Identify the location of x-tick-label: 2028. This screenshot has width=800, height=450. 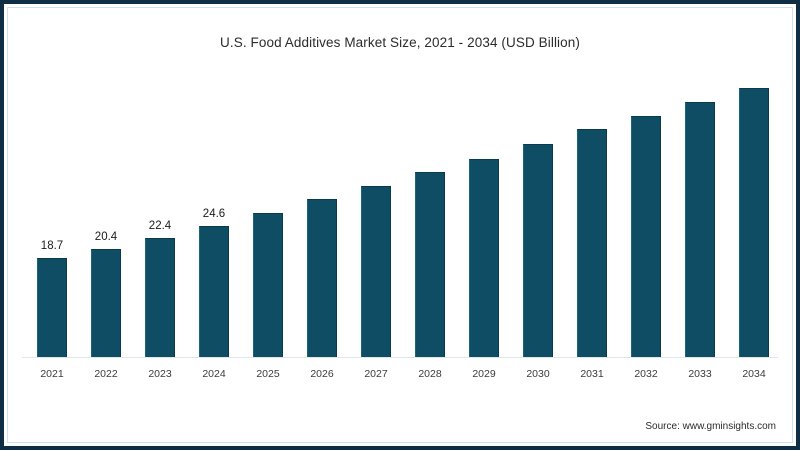
(430, 374).